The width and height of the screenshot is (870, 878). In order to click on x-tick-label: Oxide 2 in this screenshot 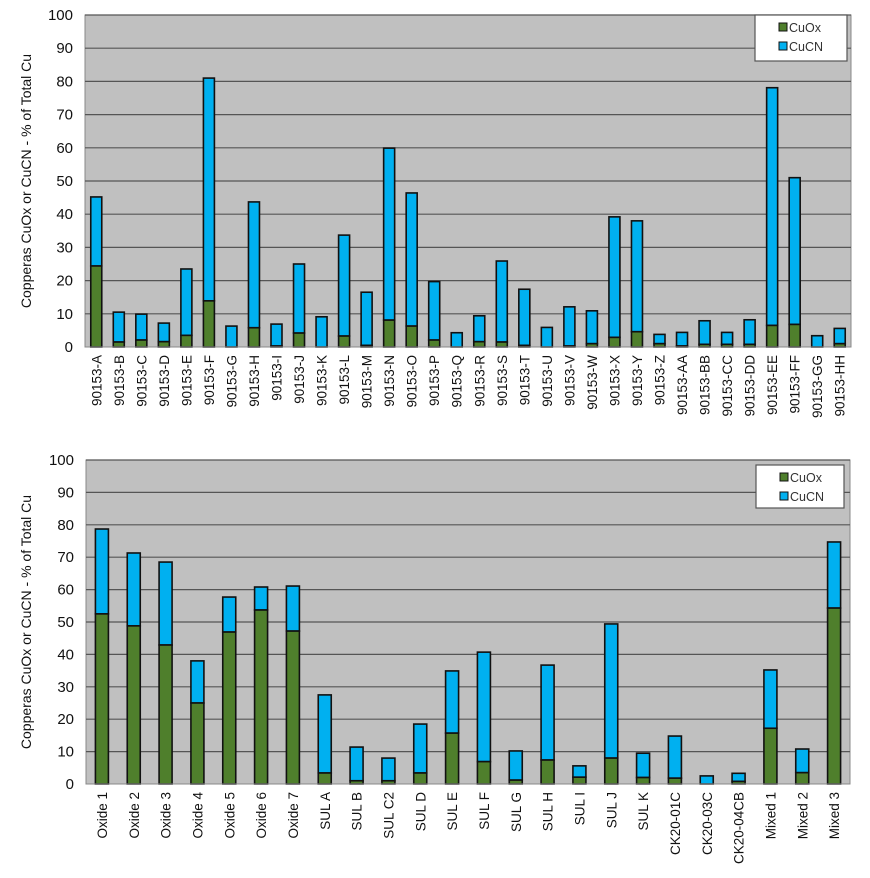, I will do `click(134, 815)`.